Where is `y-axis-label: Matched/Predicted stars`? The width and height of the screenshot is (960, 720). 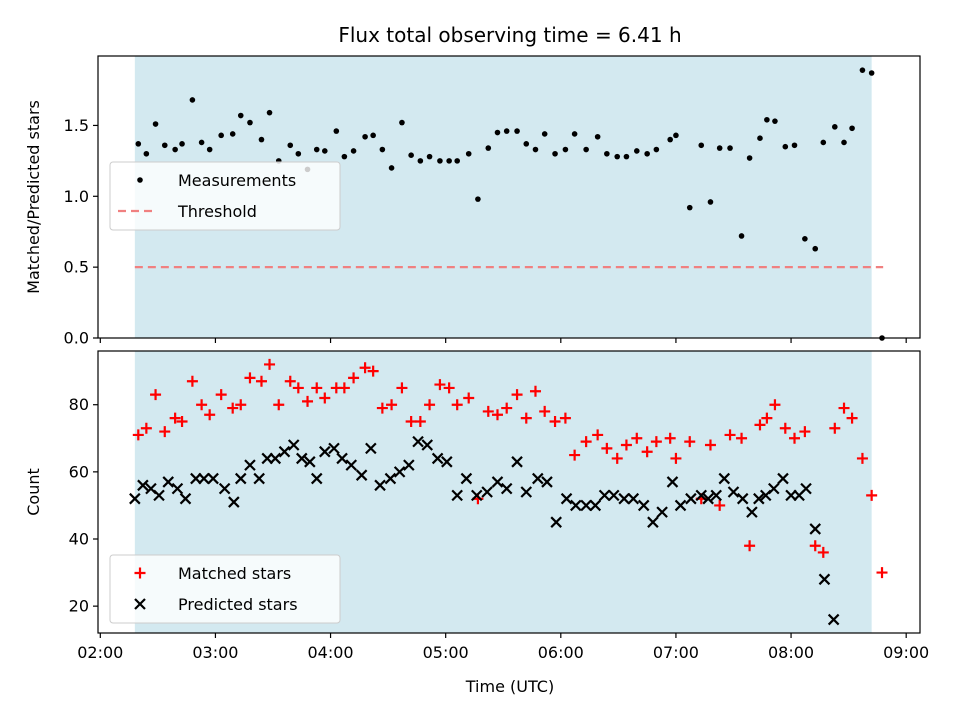
y-axis-label: Matched/Predicted stars is located at coordinates (33, 197).